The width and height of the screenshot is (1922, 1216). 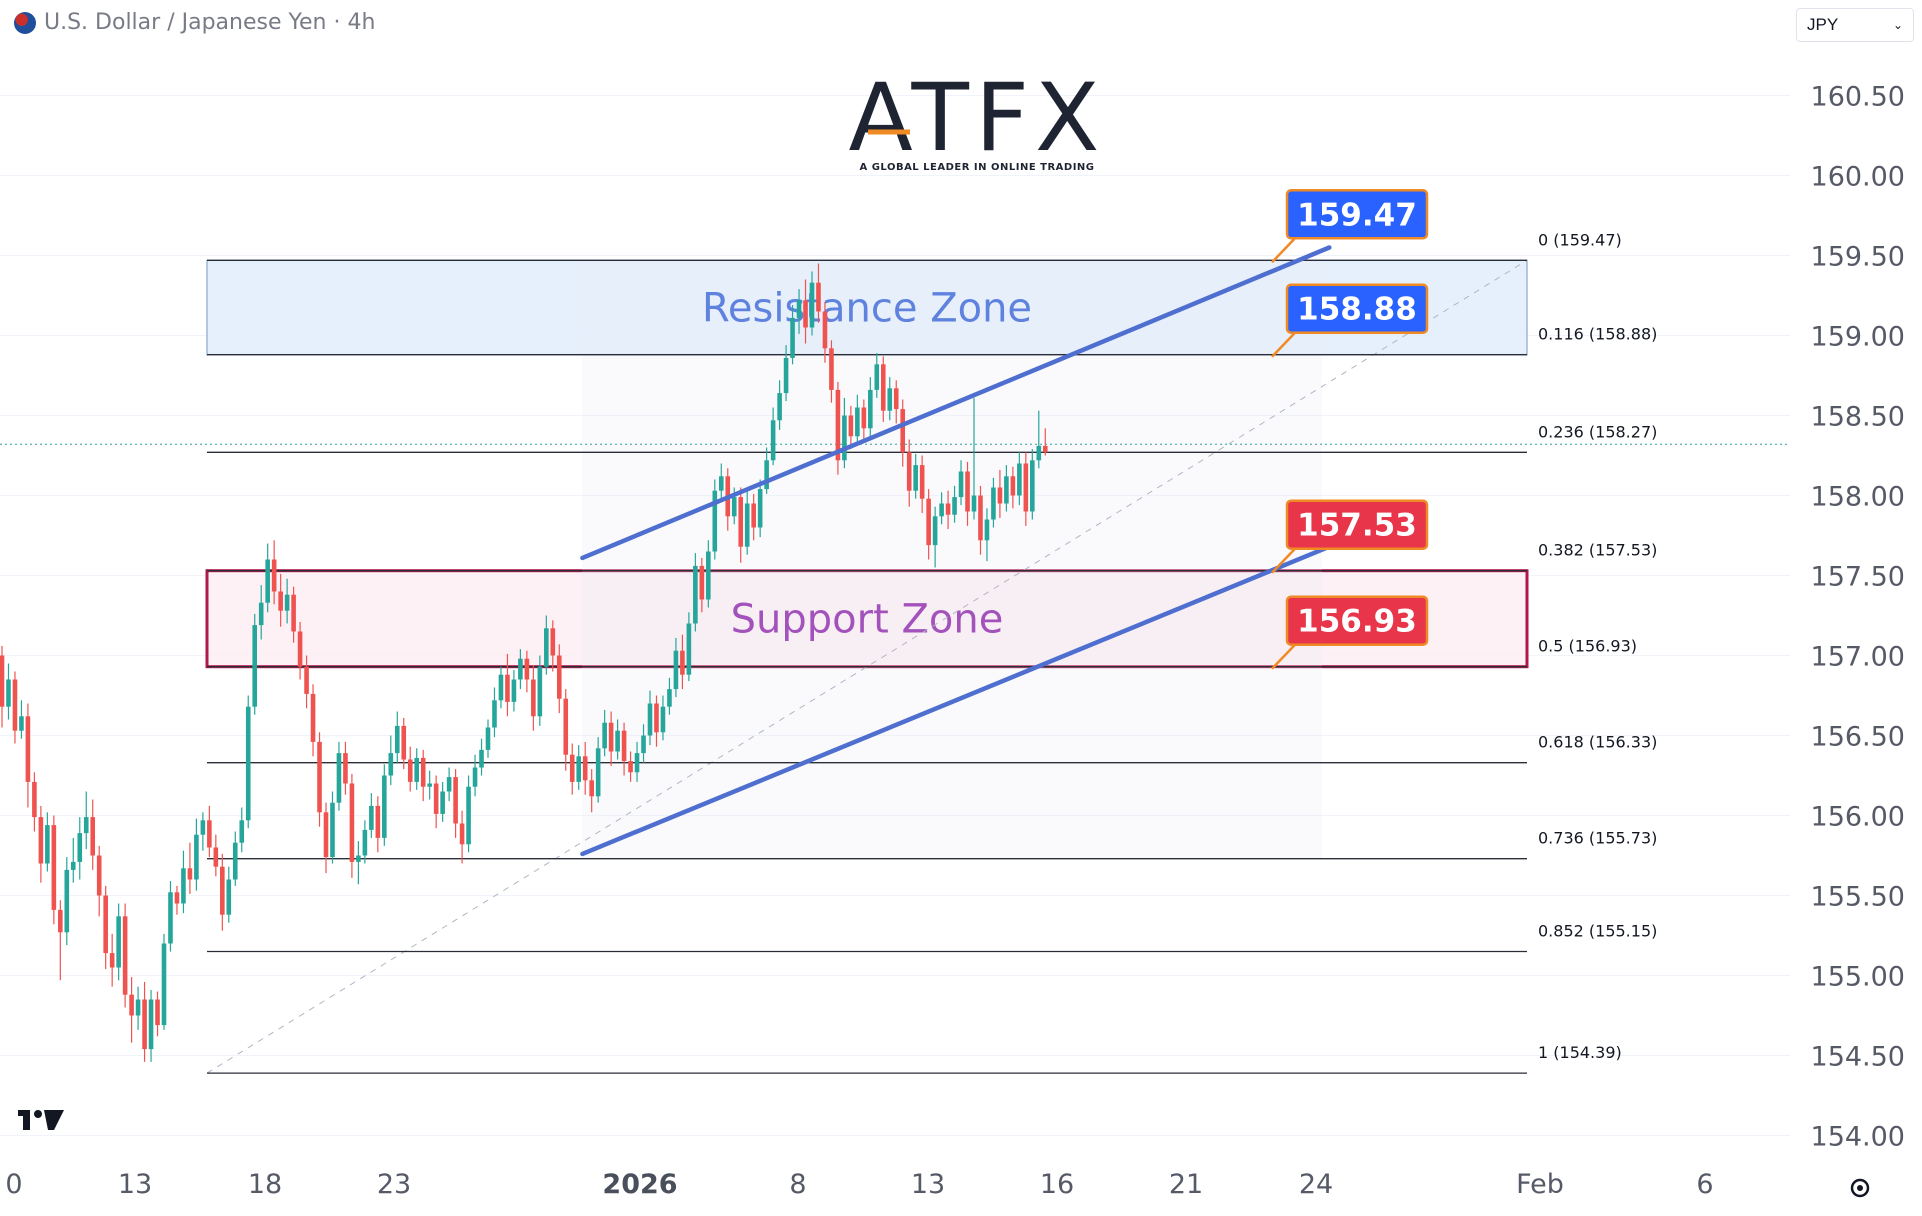 What do you see at coordinates (1597, 742) in the screenshot?
I see `fib-level-label: 0.618 (156.33)` at bounding box center [1597, 742].